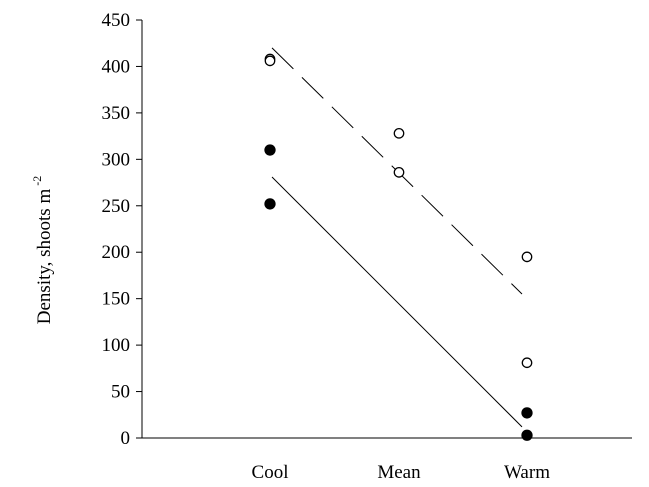 The image size is (649, 487). Describe the element at coordinates (116, 206) in the screenshot. I see `y-tick-label: 250` at that location.